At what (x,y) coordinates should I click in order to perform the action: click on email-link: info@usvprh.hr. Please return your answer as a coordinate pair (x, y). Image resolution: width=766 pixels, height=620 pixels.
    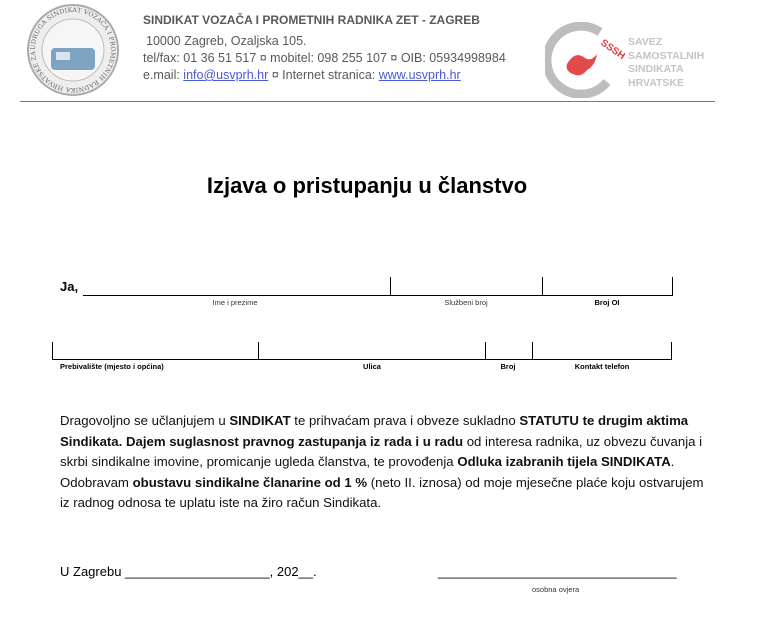
    Looking at the image, I should click on (226, 75).